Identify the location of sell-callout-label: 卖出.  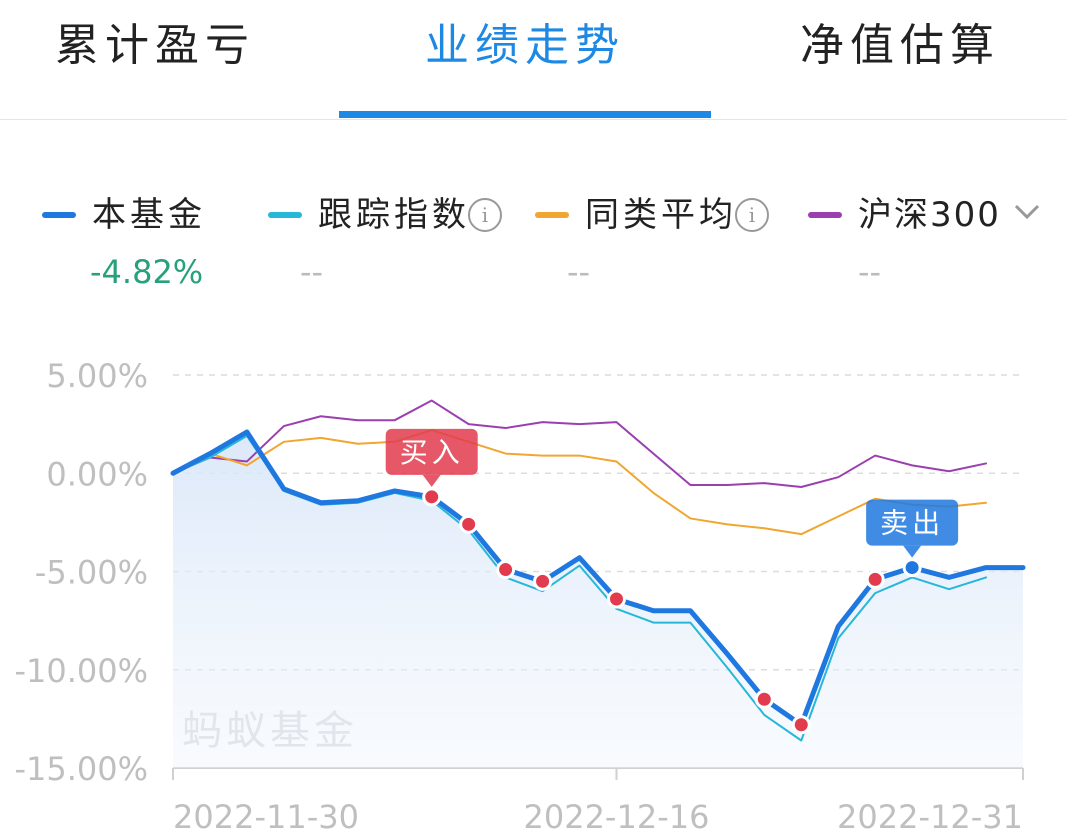
(912, 523).